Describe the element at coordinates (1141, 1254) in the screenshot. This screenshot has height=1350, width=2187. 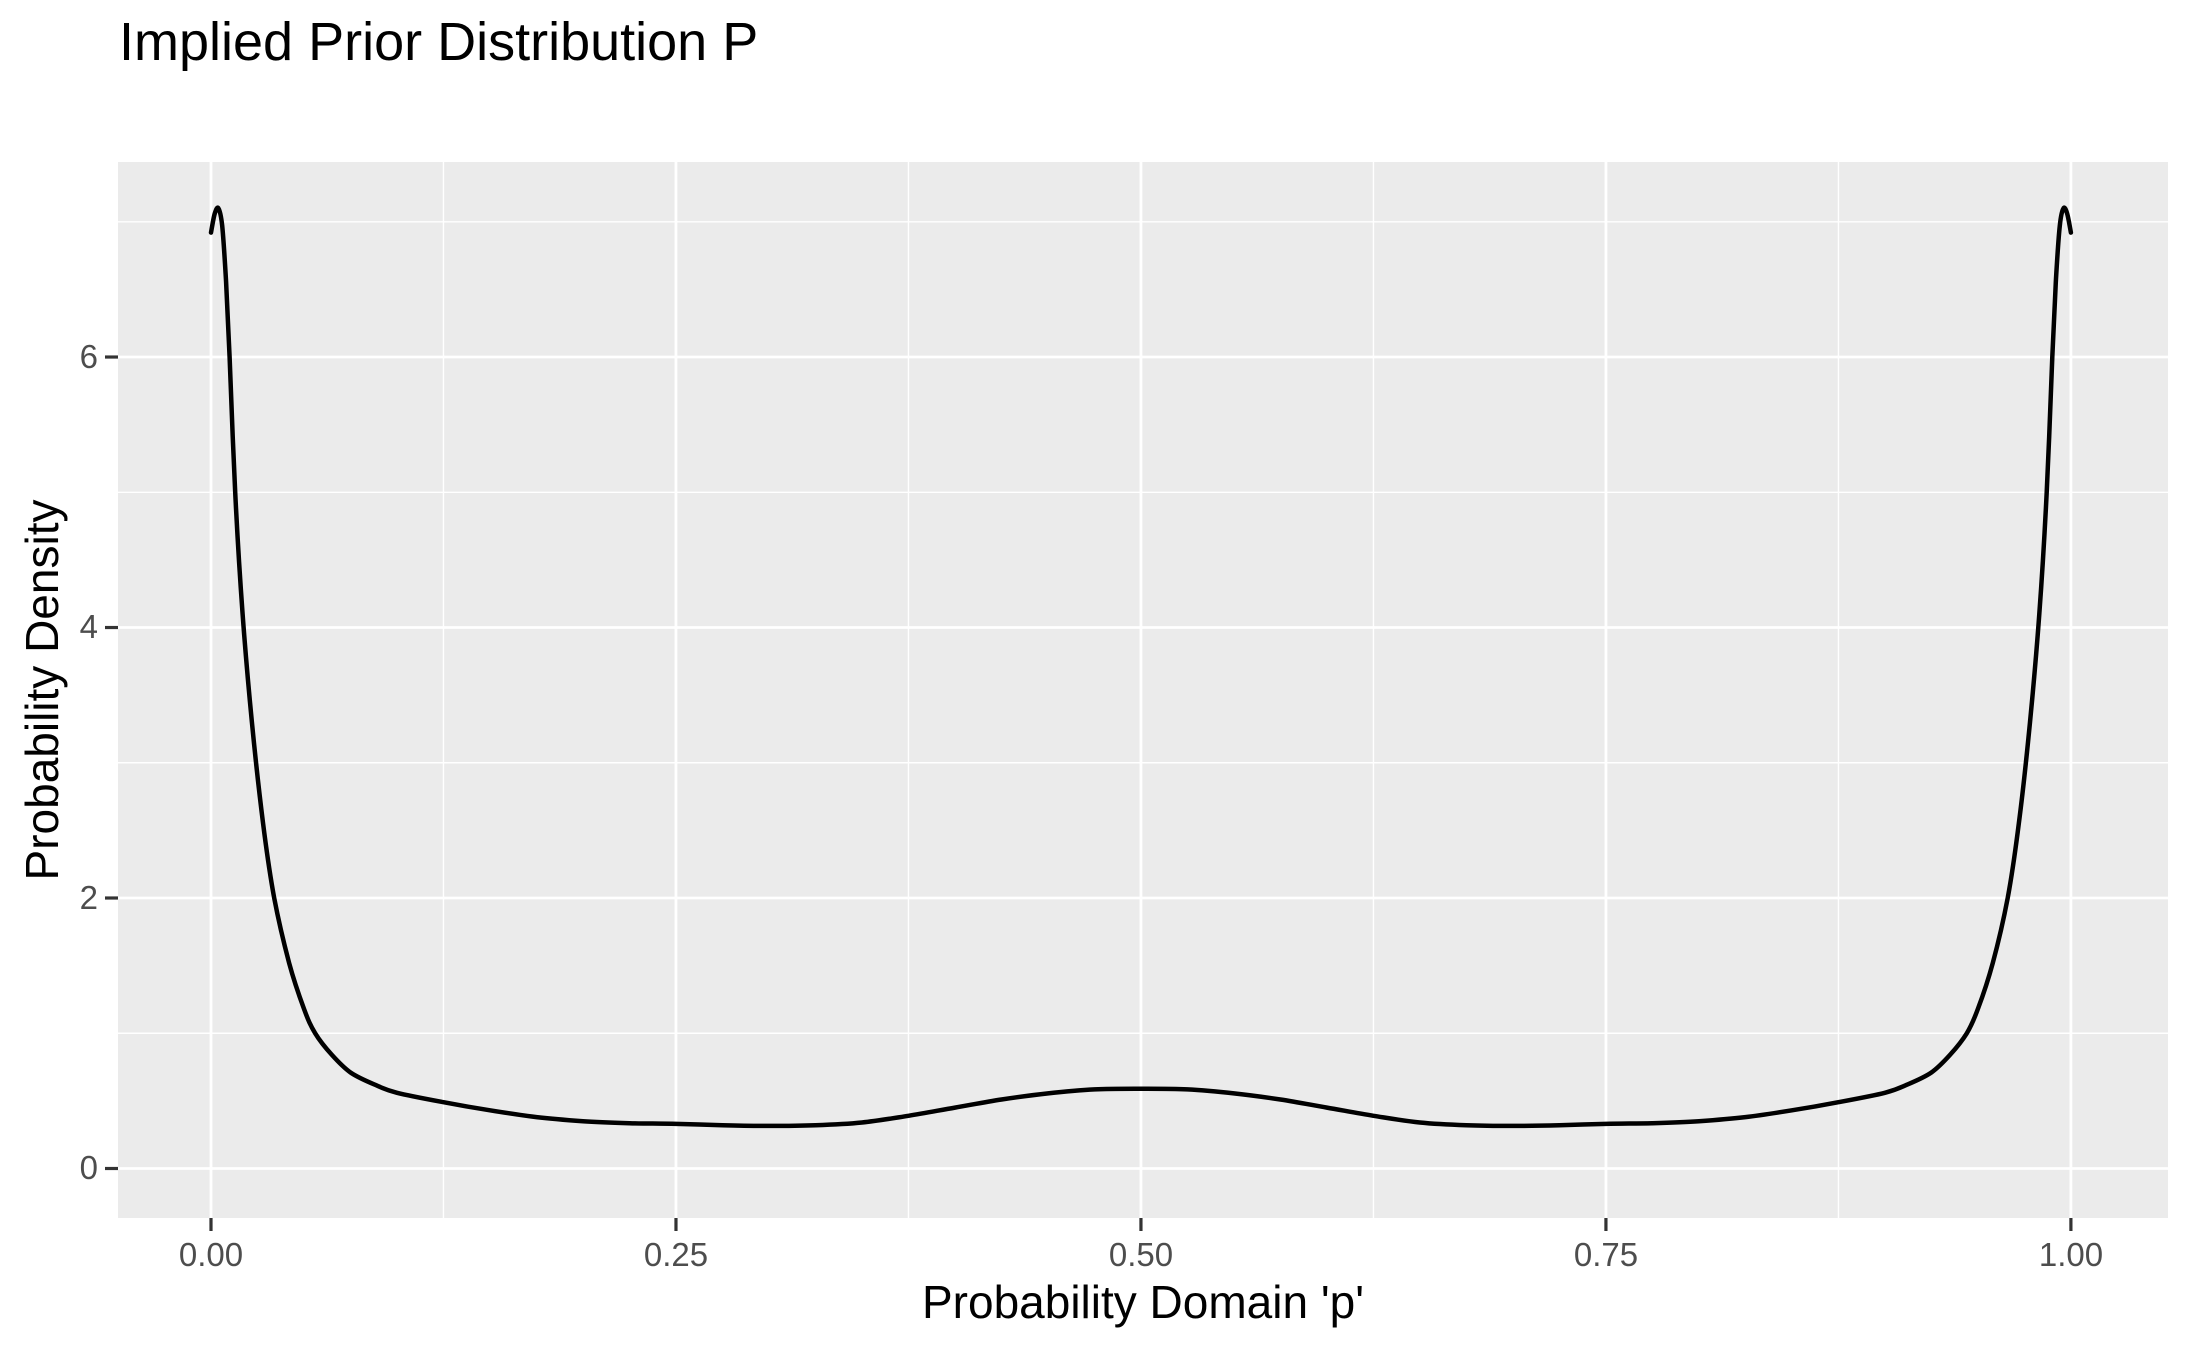
I see `x-tick-label-0.50: 0.50` at that location.